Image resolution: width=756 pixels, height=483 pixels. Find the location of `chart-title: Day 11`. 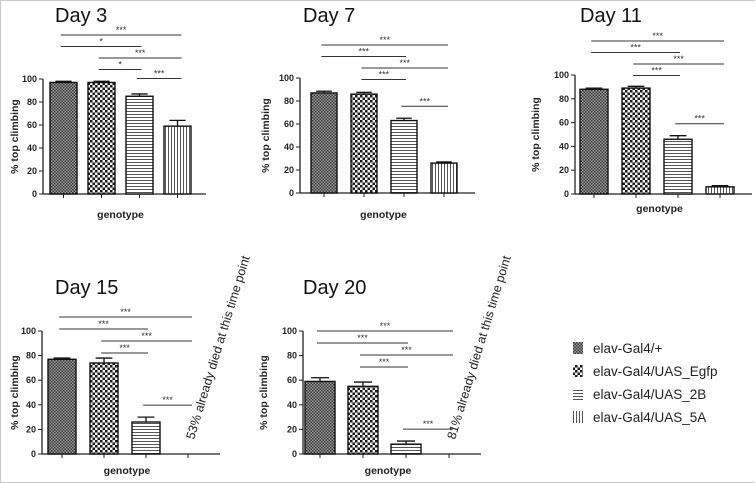

chart-title: Day 11 is located at coordinates (611, 16).